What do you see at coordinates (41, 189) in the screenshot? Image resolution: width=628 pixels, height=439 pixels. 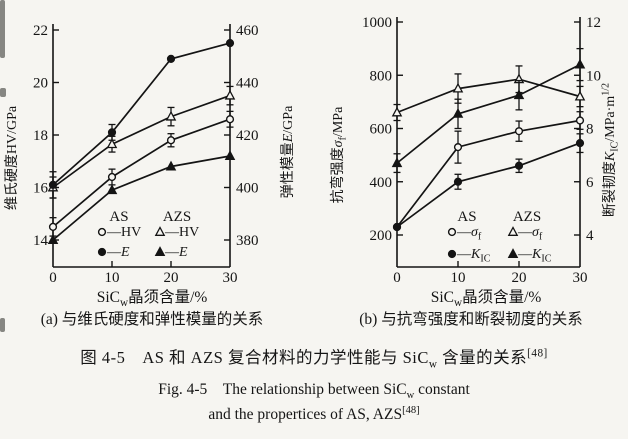 I see `svg-text: 16` at bounding box center [41, 189].